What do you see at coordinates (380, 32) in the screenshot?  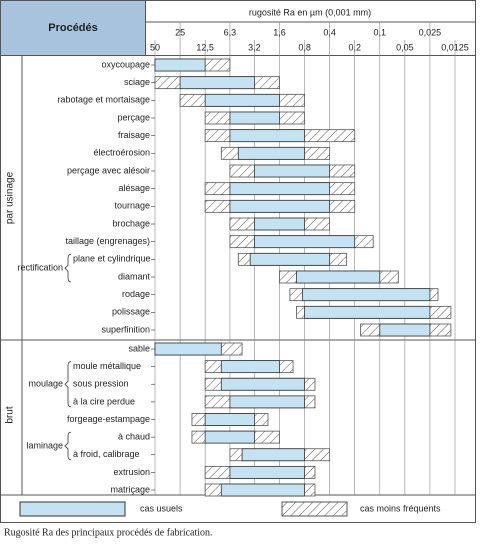 I see `x-tick-label: 0,1` at bounding box center [380, 32].